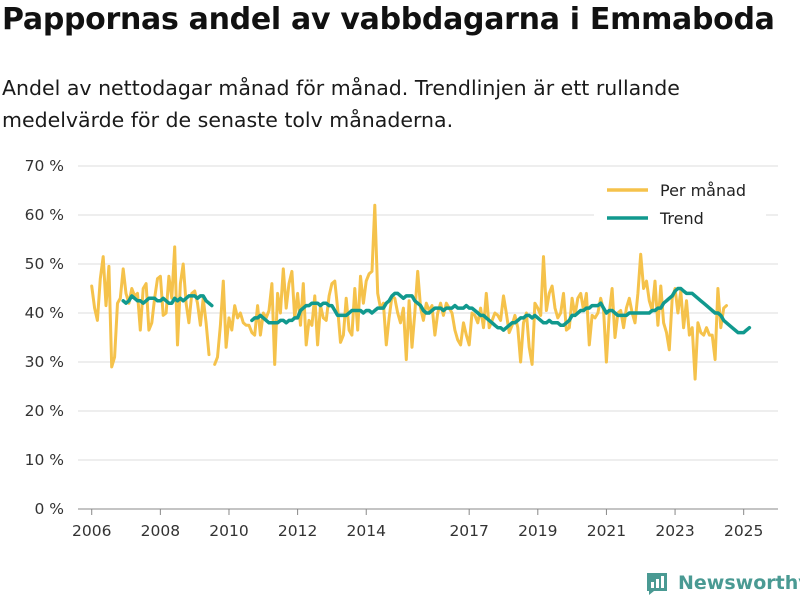 This screenshot has width=800, height=600. What do you see at coordinates (743, 531) in the screenshot?
I see `x-tick-label: 2025` at bounding box center [743, 531].